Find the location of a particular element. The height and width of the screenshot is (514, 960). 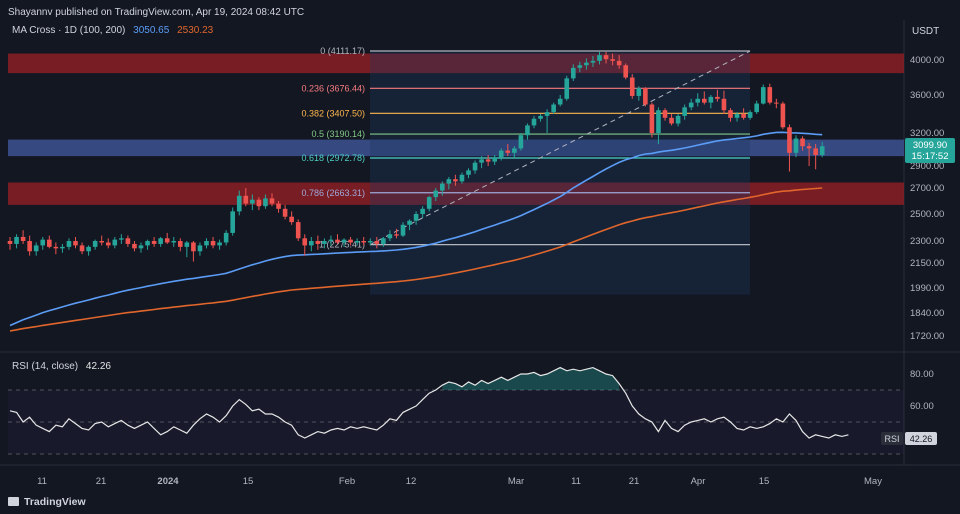

time-axis: 11 21 2024 15 Feb 12 Mar 11 21 Apr 15 May is located at coordinates (459, 481).